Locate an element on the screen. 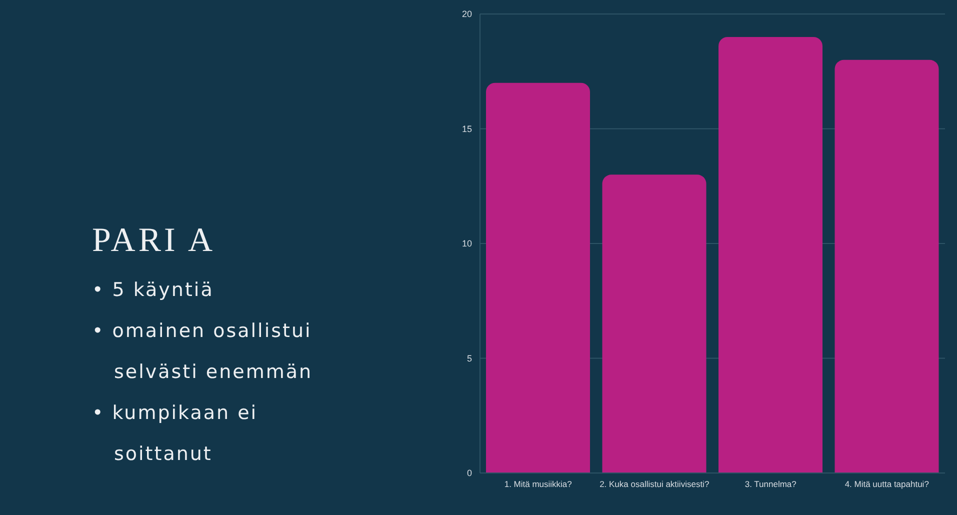  y-tick-label: 10 is located at coordinates (467, 243).